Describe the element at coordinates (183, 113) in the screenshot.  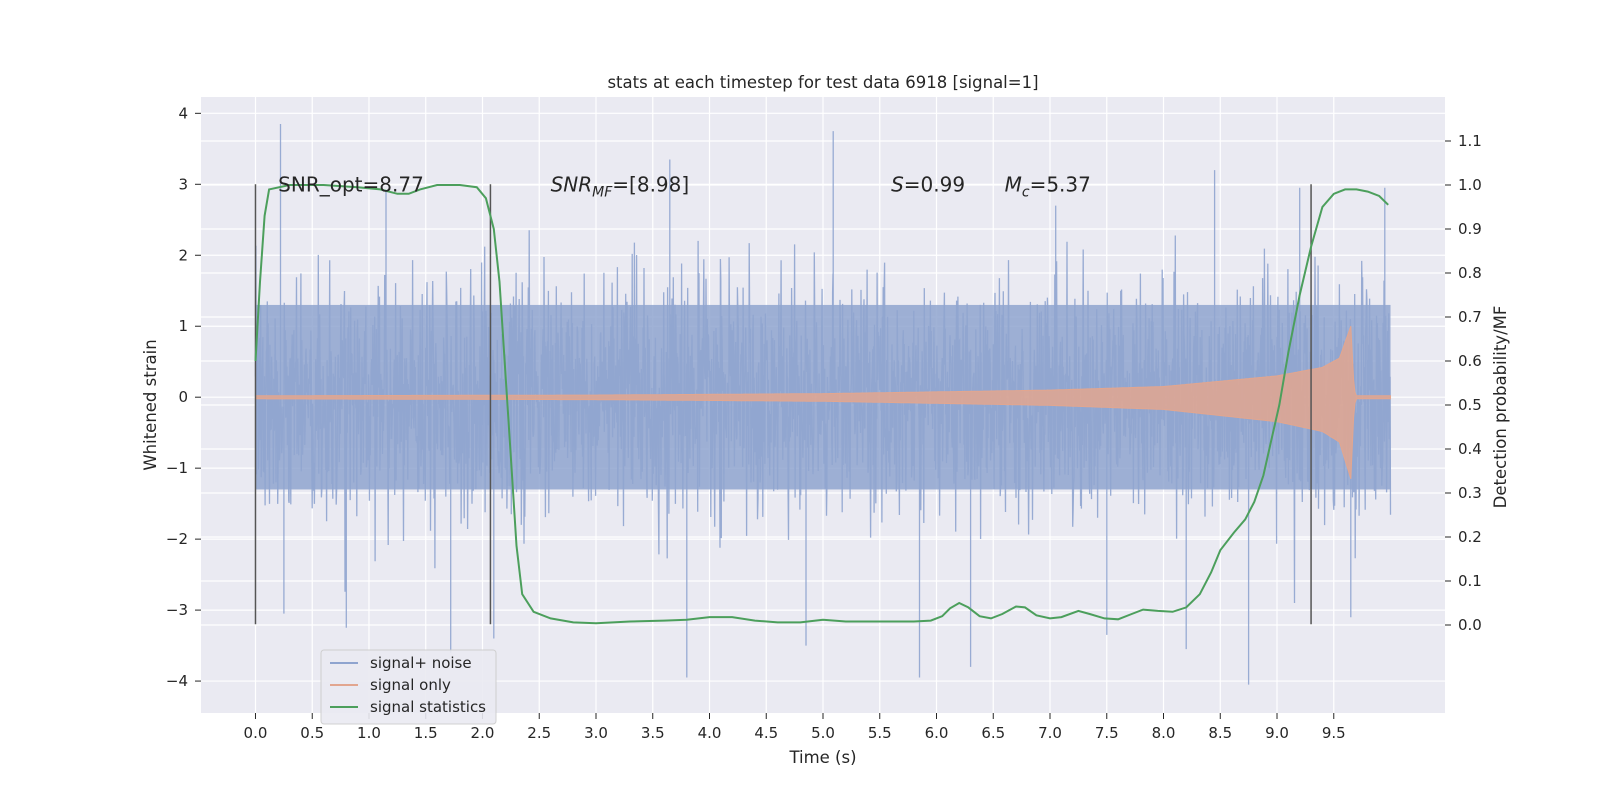
I see `y-tick-label: 4` at that location.